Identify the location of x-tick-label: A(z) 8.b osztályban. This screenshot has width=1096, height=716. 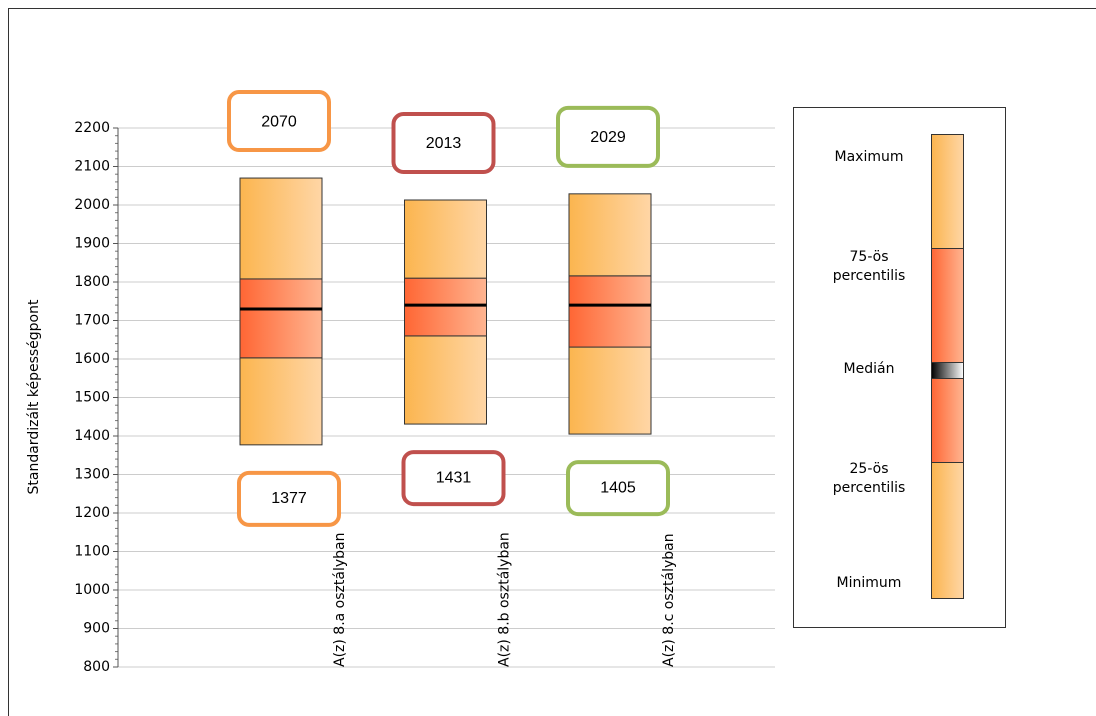
(505, 599).